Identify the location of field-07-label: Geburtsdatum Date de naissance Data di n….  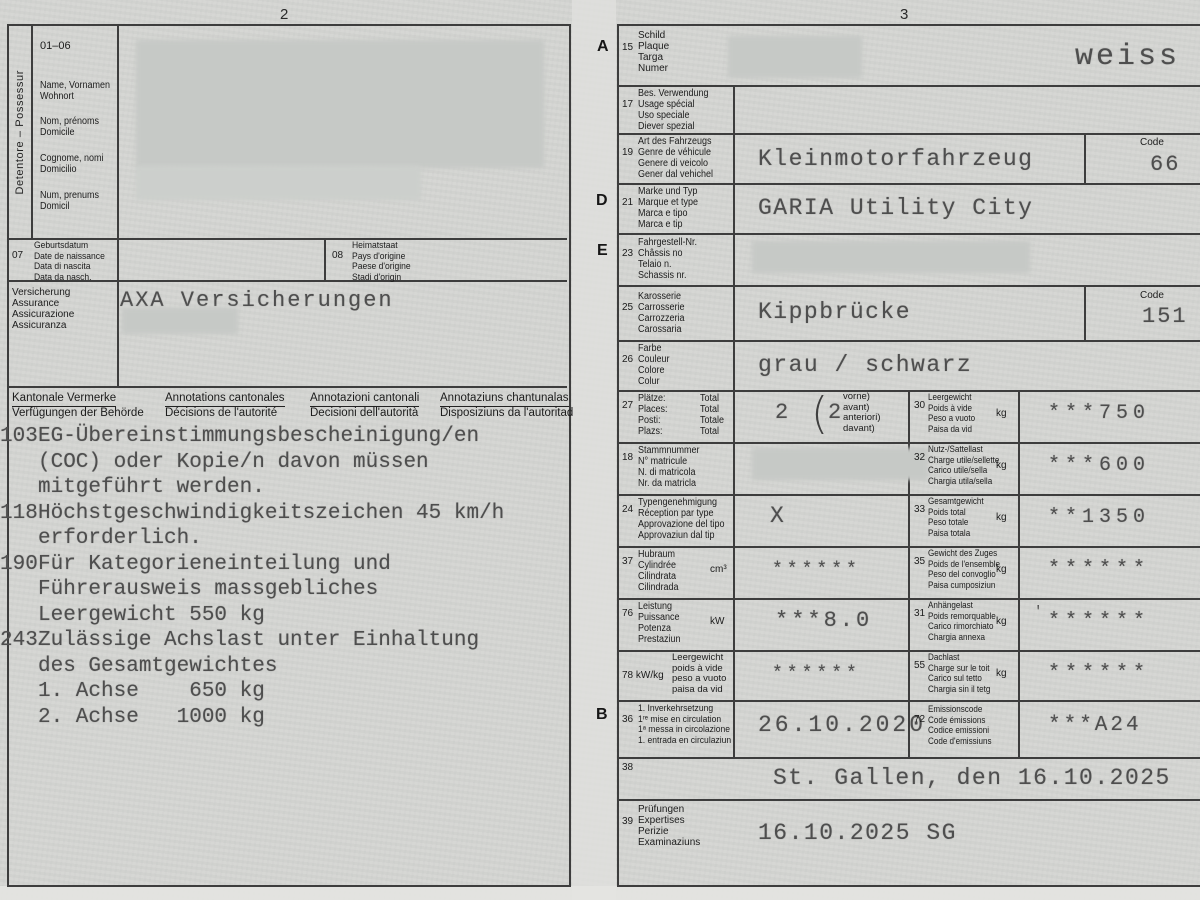
(69, 261).